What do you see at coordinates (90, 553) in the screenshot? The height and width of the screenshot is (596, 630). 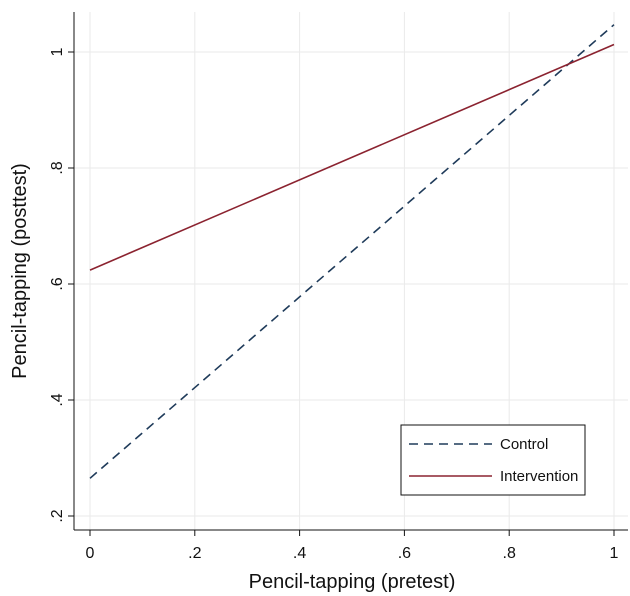 I see `x-tick-label: 0` at bounding box center [90, 553].